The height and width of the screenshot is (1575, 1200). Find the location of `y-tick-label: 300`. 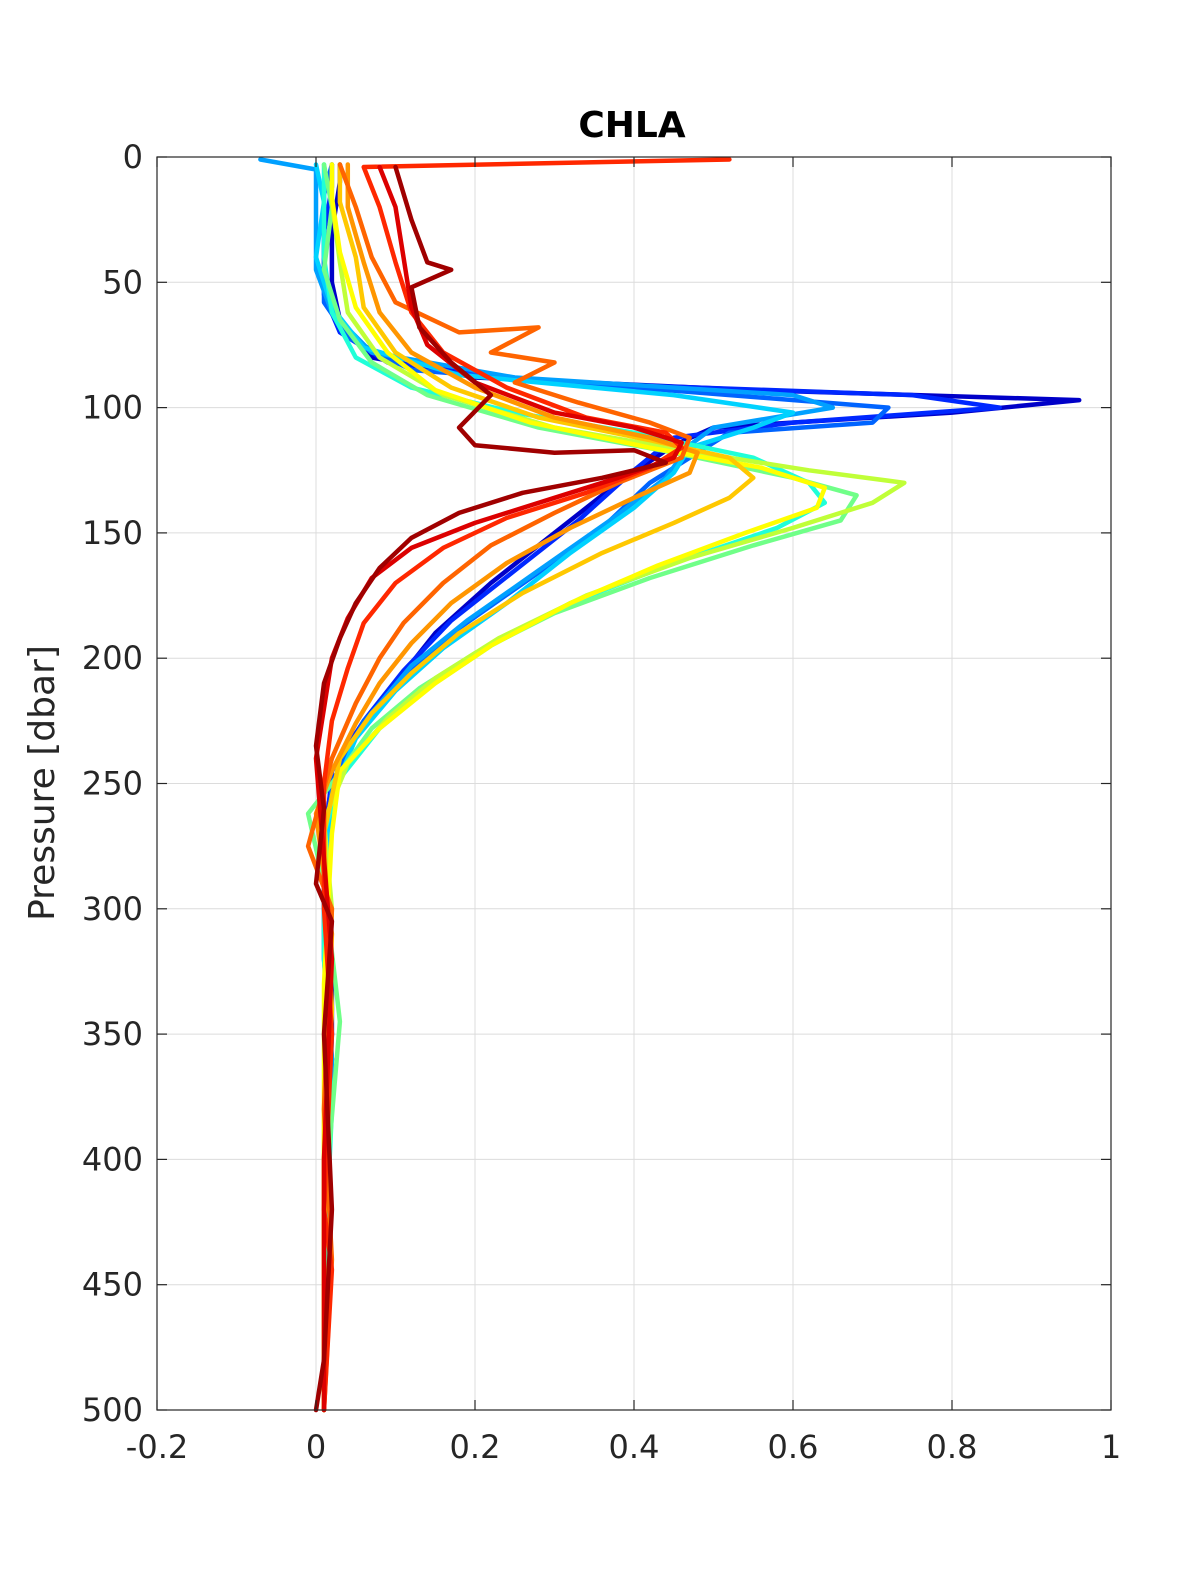

y-tick-label: 300 is located at coordinates (112, 909).